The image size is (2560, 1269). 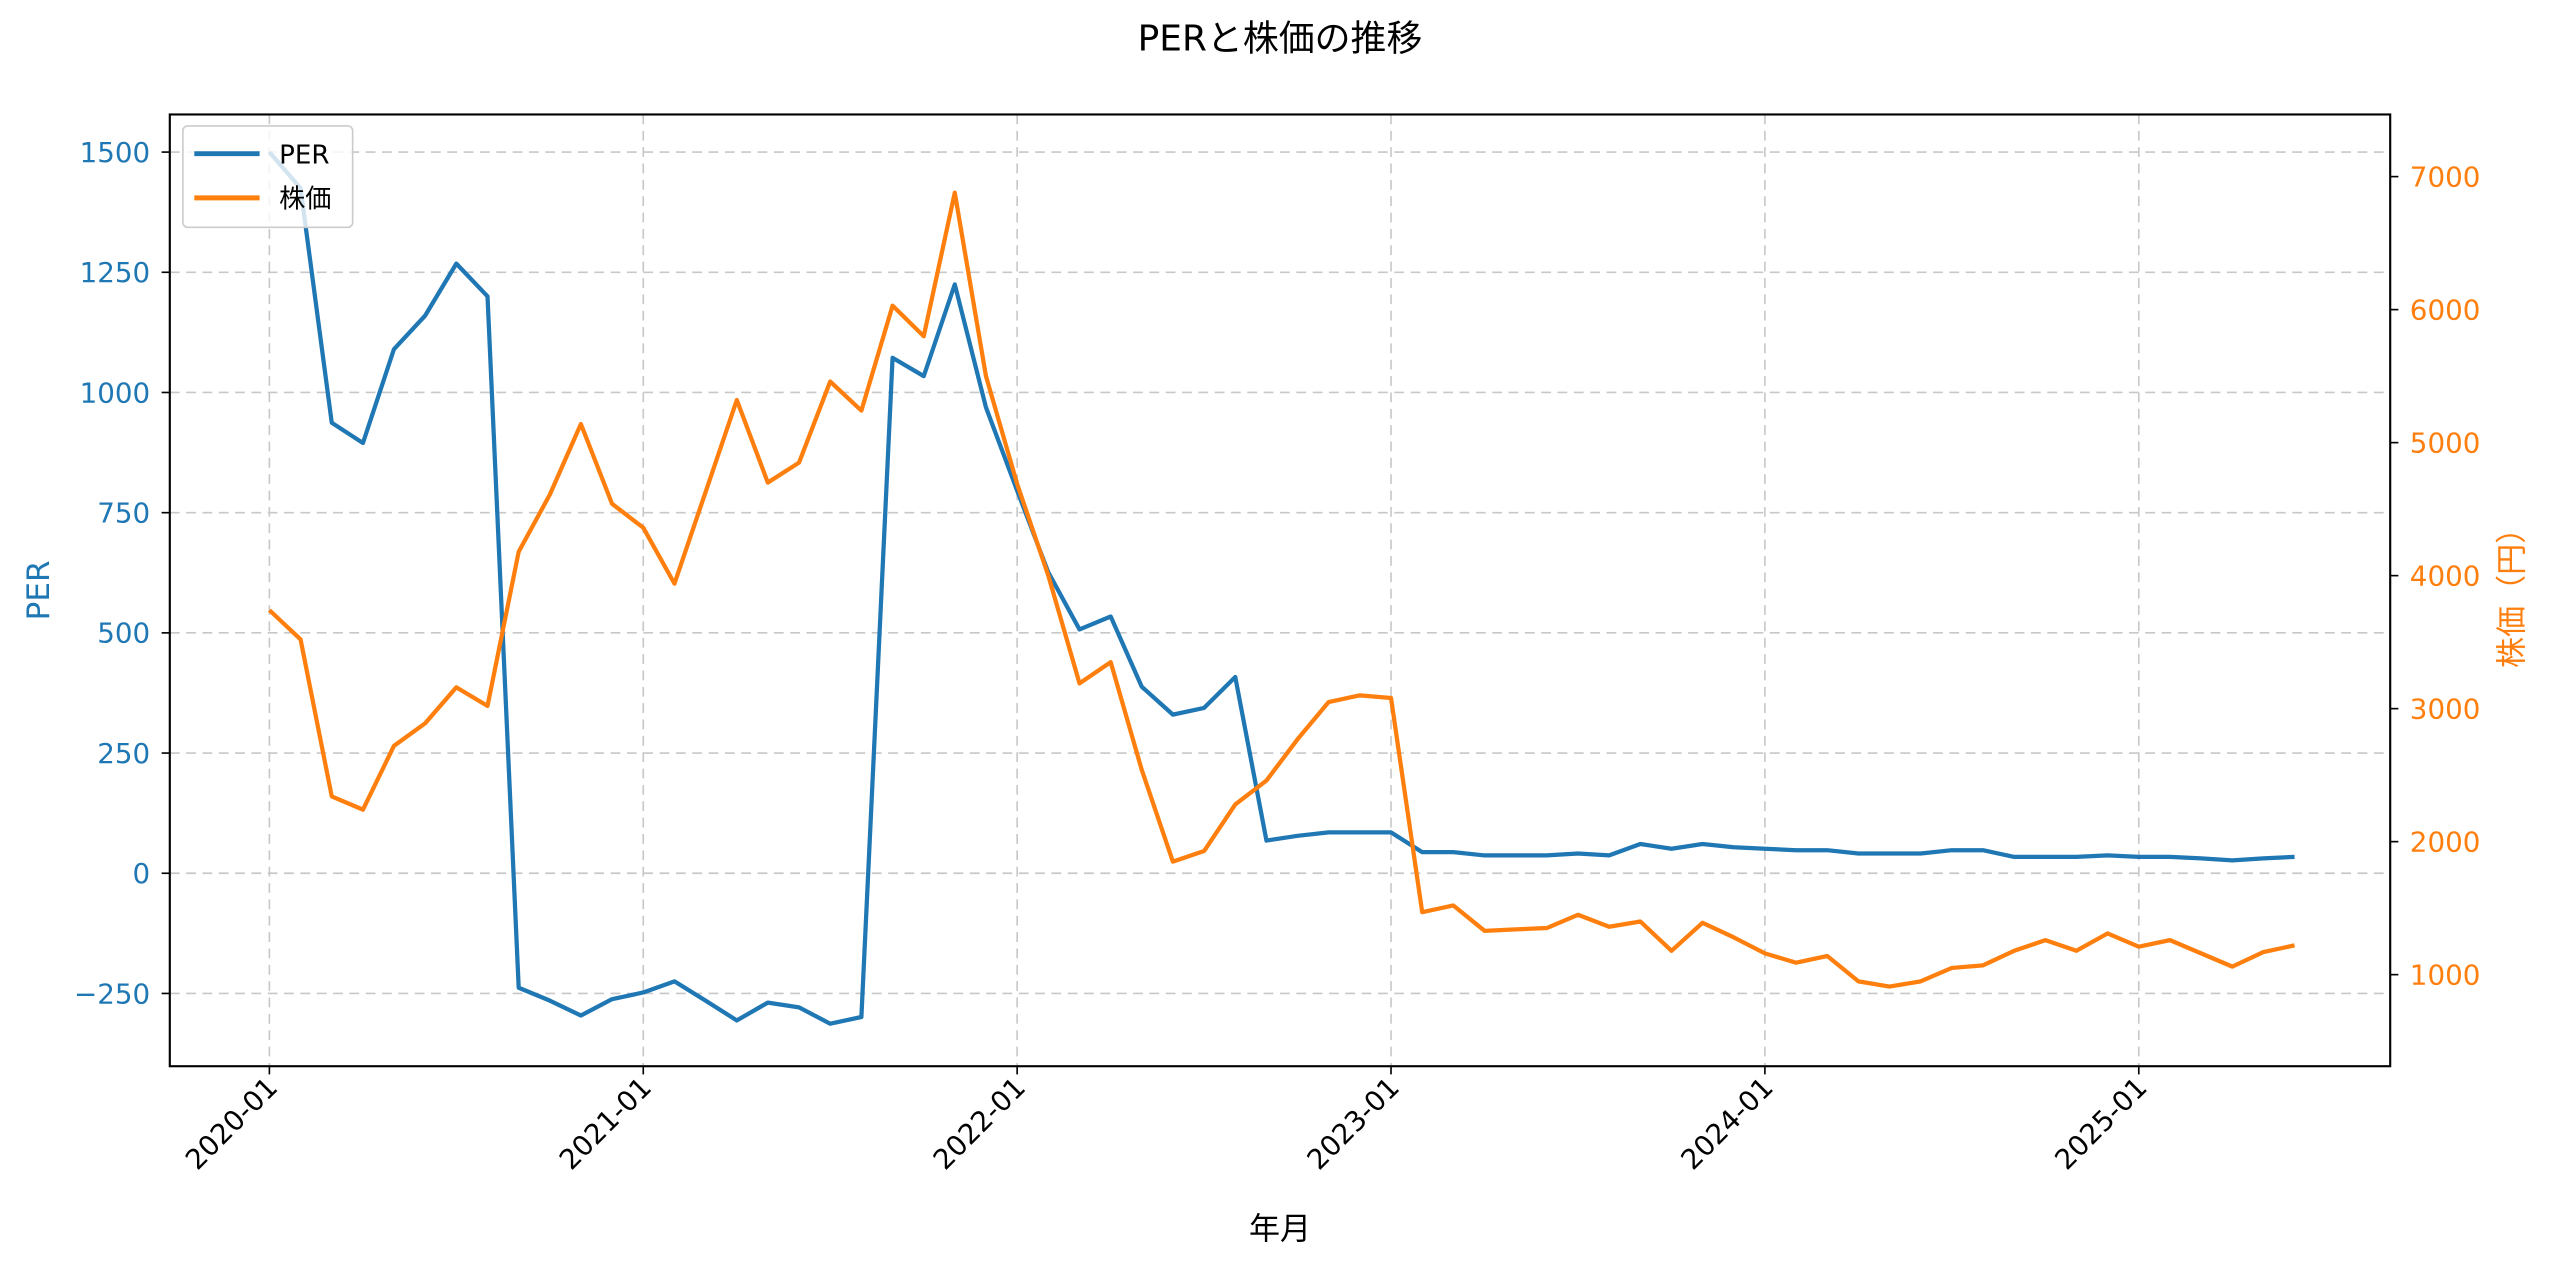 What do you see at coordinates (1280, 39) in the screenshot?
I see `chart-title: PERと株価の推移` at bounding box center [1280, 39].